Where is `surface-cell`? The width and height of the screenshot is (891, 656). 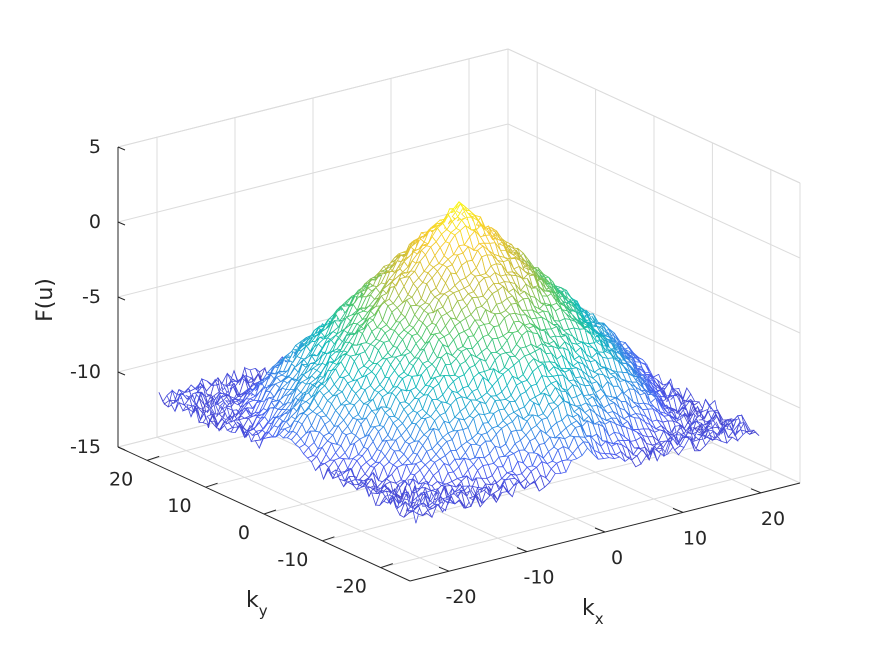 surface-cell is located at coordinates (754, 432).